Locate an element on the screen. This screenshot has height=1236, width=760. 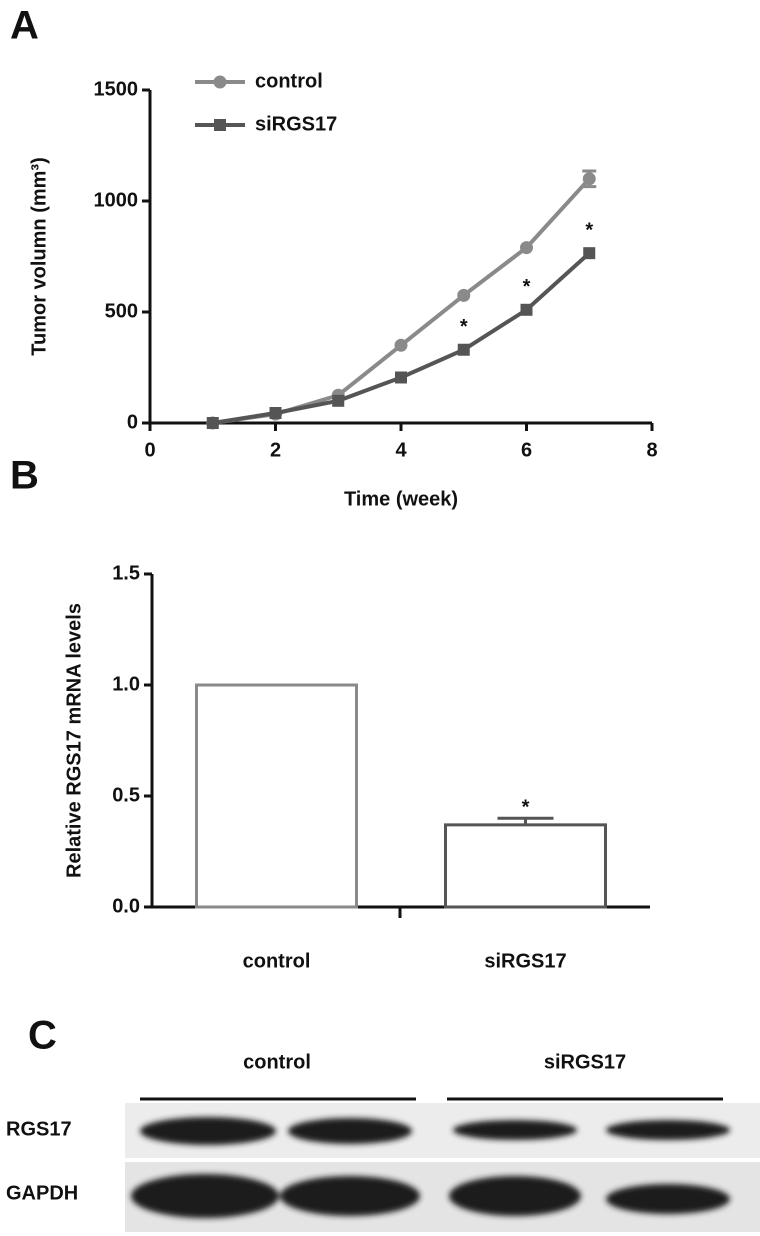
y-axis-label: Relative RGS17 mRNA levels is located at coordinates (74, 740).